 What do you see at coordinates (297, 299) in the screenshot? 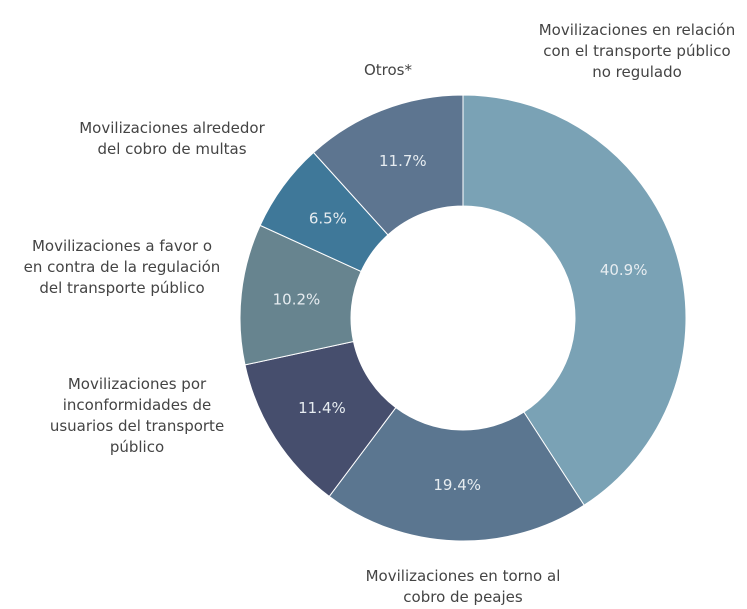
I see `value-label: 10.2%` at bounding box center [297, 299].